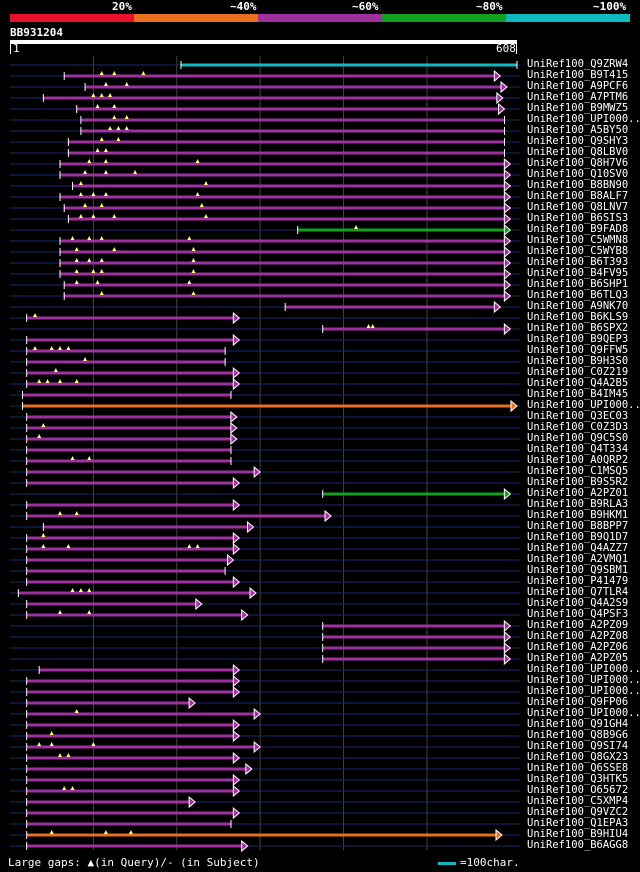 This screenshot has width=640, height=872. What do you see at coordinates (578, 207) in the screenshot?
I see `hit-label: UniRef100_Q8LNV7` at bounding box center [578, 207].